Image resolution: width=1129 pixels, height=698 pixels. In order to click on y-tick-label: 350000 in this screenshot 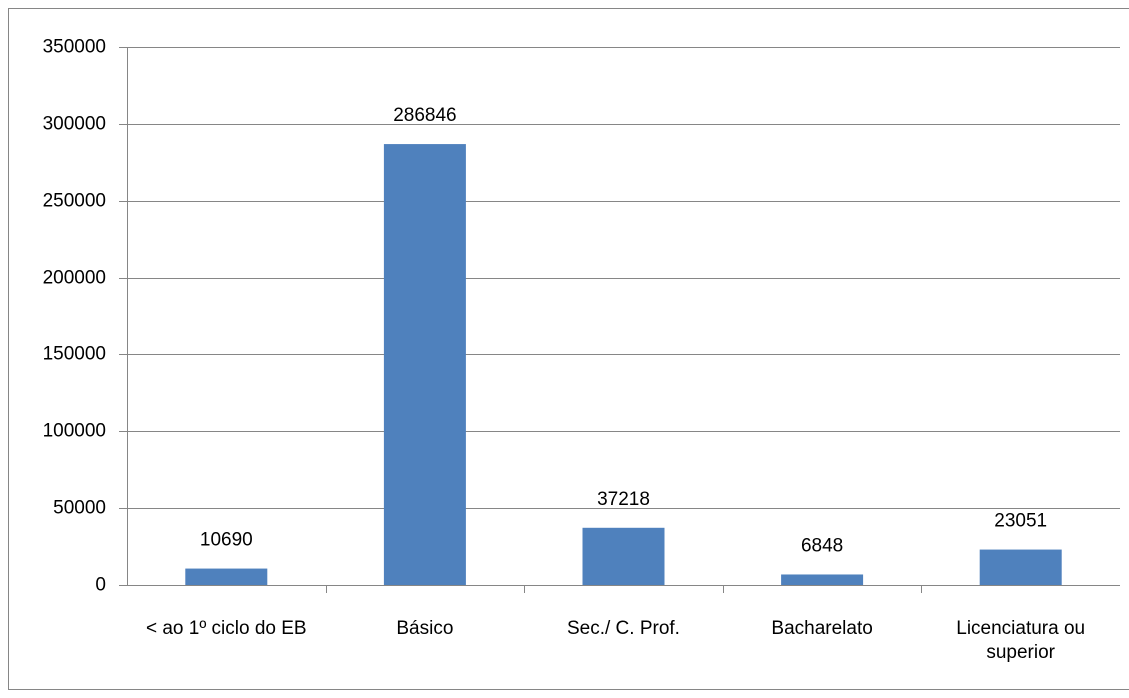, I will do `click(74, 47)`.